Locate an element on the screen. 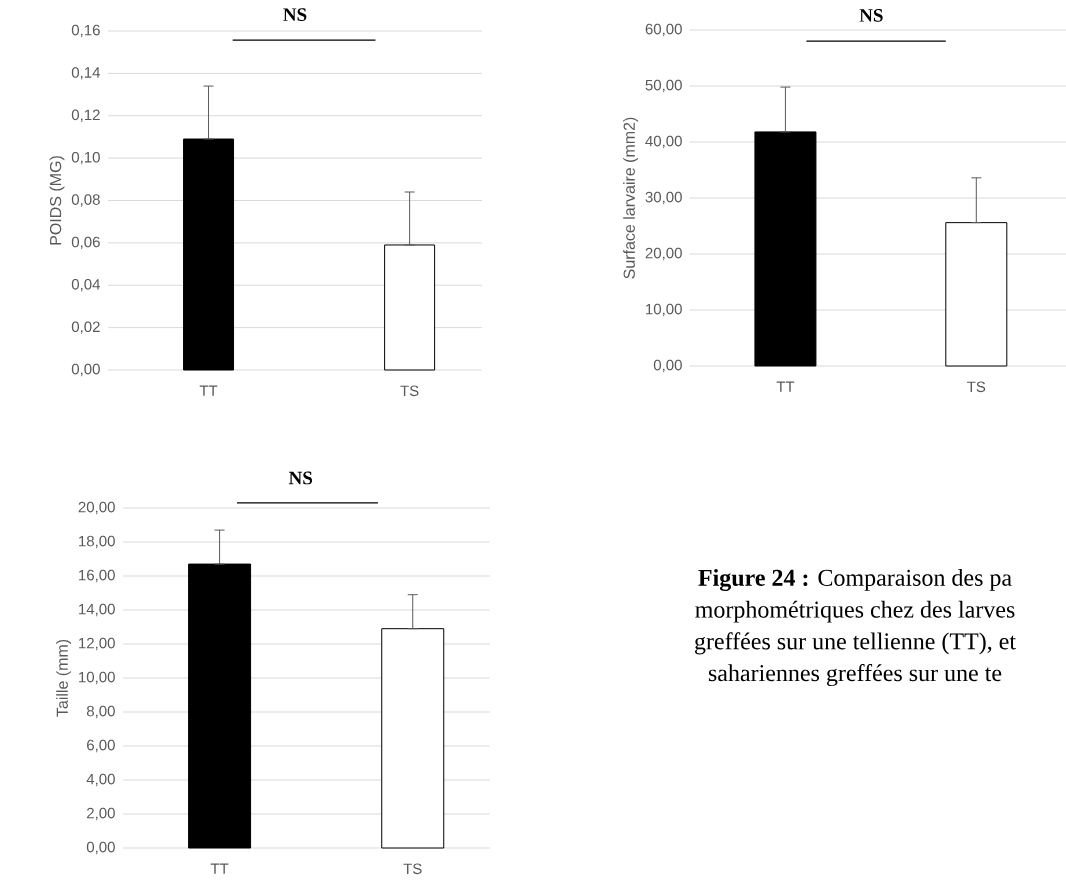  y-tick-label: 30,00 is located at coordinates (663, 198).